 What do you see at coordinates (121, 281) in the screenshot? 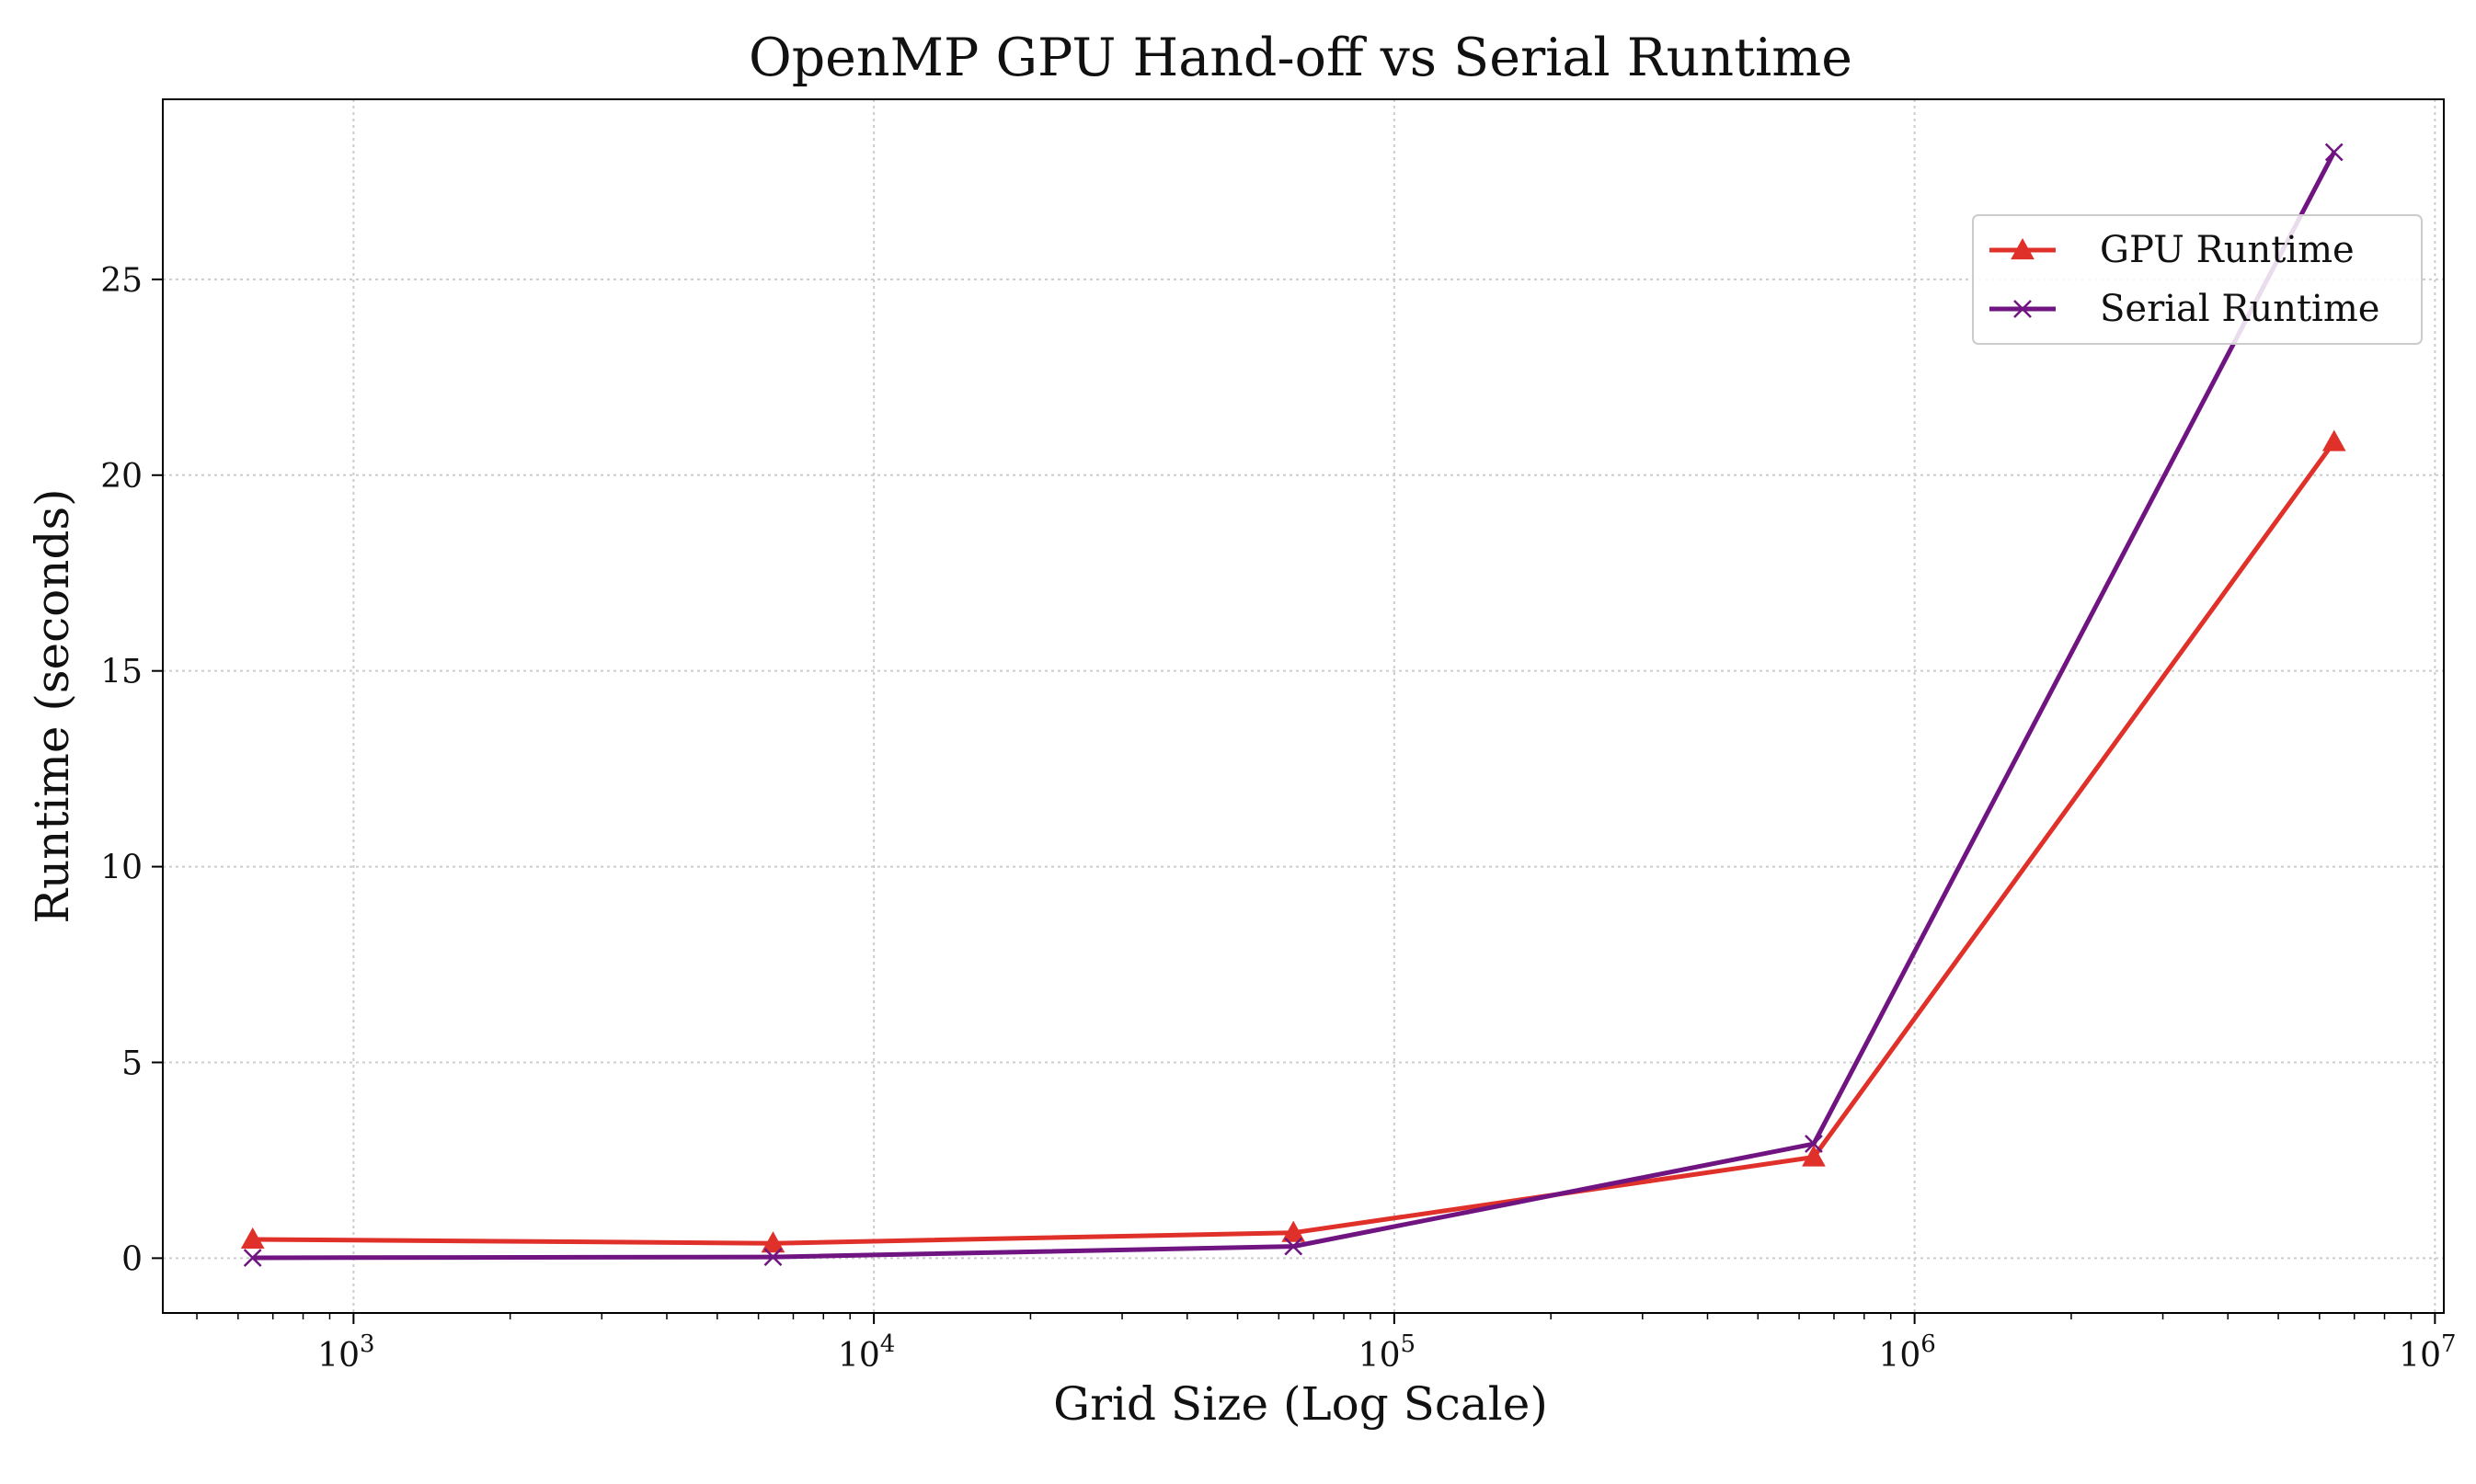
I see `y-tick-label: 25` at bounding box center [121, 281].